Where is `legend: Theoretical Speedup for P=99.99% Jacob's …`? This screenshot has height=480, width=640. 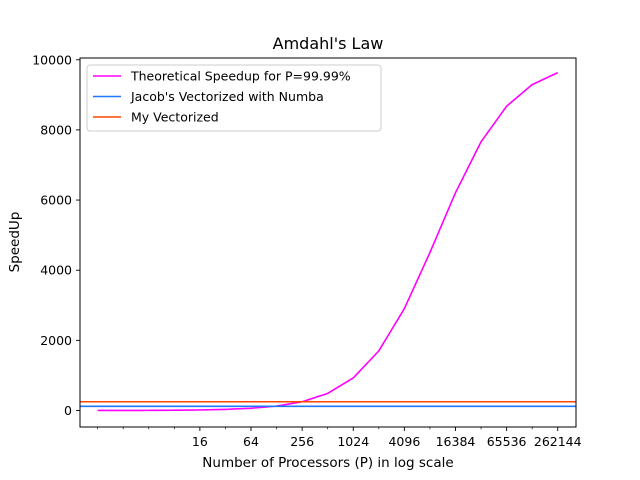
legend: Theoretical Speedup for P=99.99% Jacob's … is located at coordinates (234, 98).